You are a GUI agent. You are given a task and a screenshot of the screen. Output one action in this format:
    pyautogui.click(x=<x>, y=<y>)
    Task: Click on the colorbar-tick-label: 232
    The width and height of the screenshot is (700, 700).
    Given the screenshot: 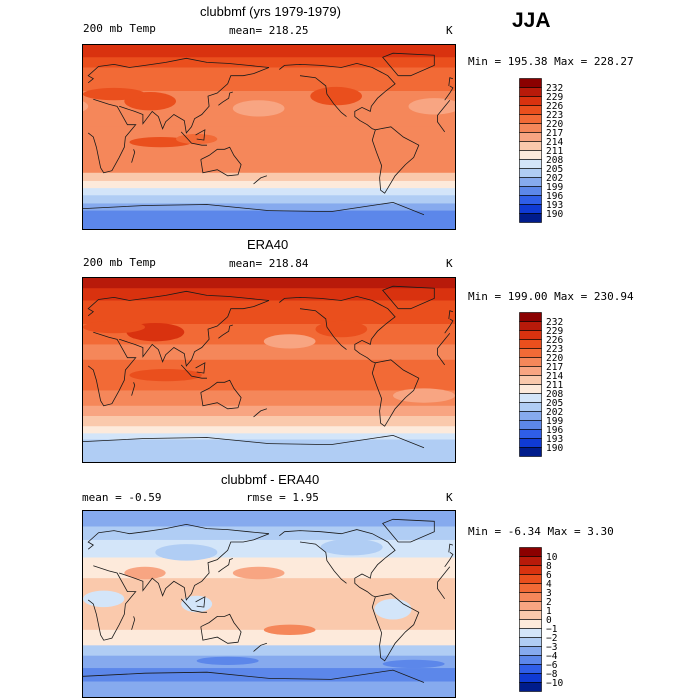 What is the action you would take?
    pyautogui.click(x=554, y=88)
    